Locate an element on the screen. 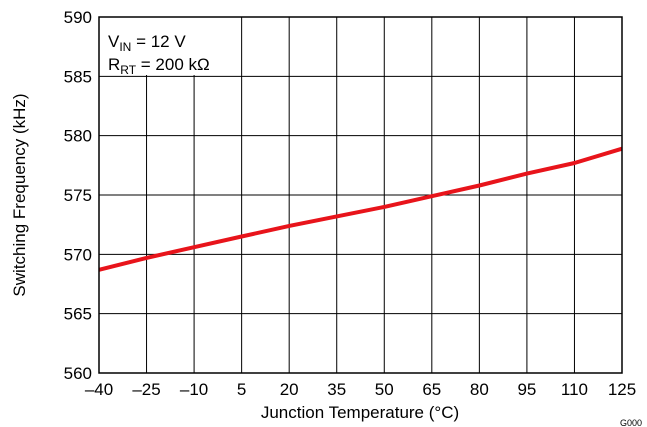  x-tick-label: 80 is located at coordinates (479, 389).